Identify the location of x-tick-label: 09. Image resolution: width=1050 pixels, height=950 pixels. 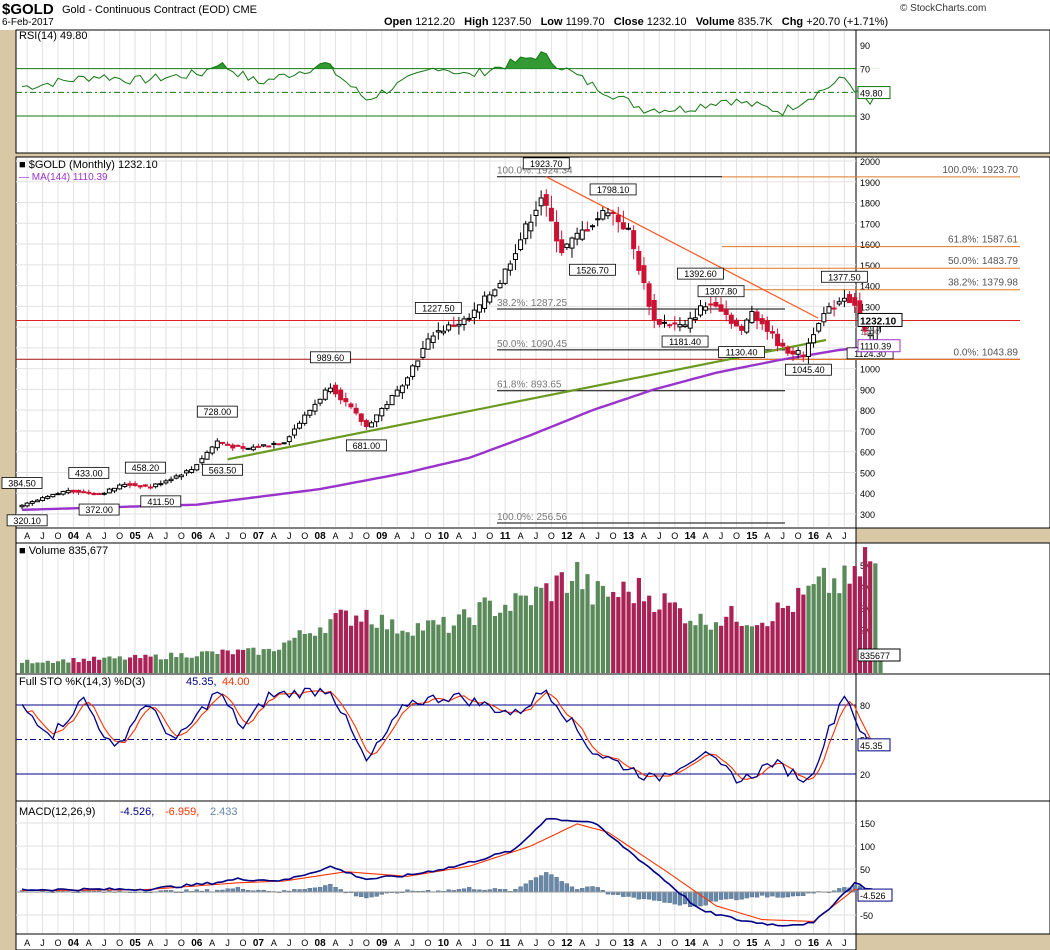
(382, 943).